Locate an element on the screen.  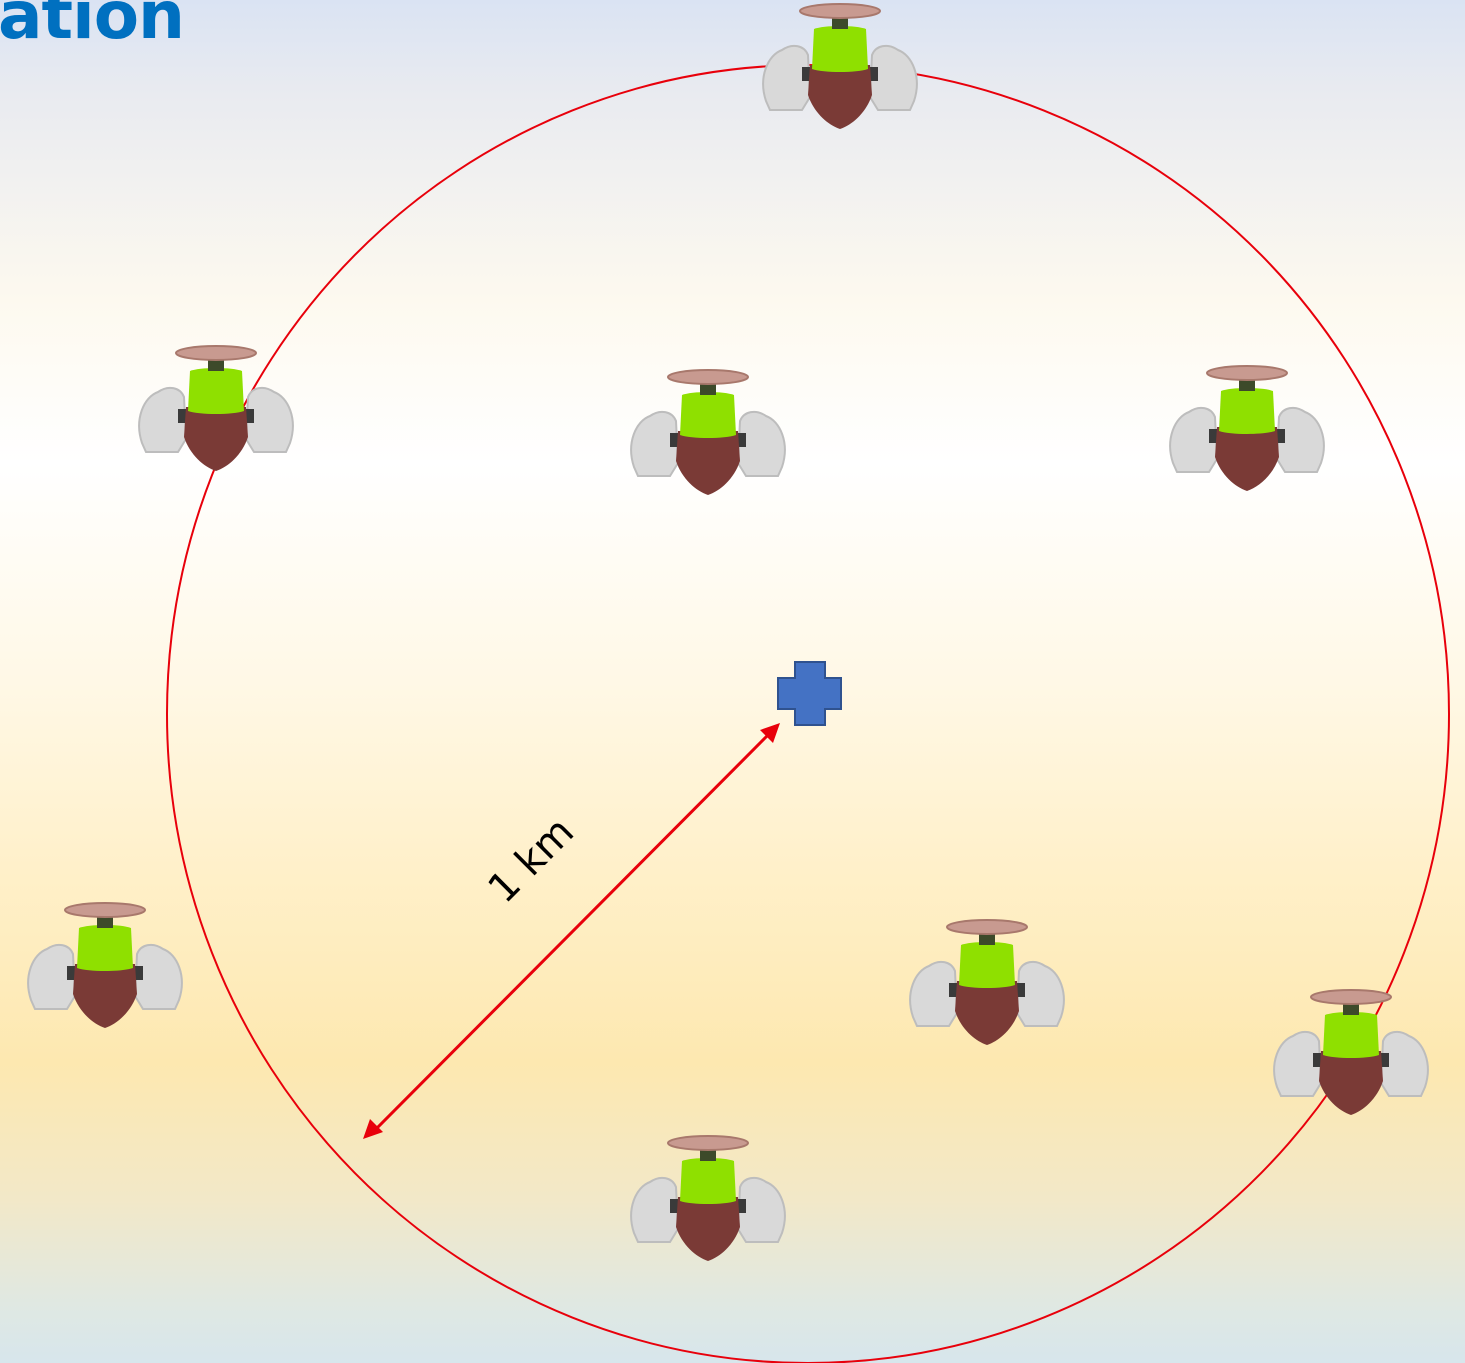
plus-icon is located at coordinates (809, 693).